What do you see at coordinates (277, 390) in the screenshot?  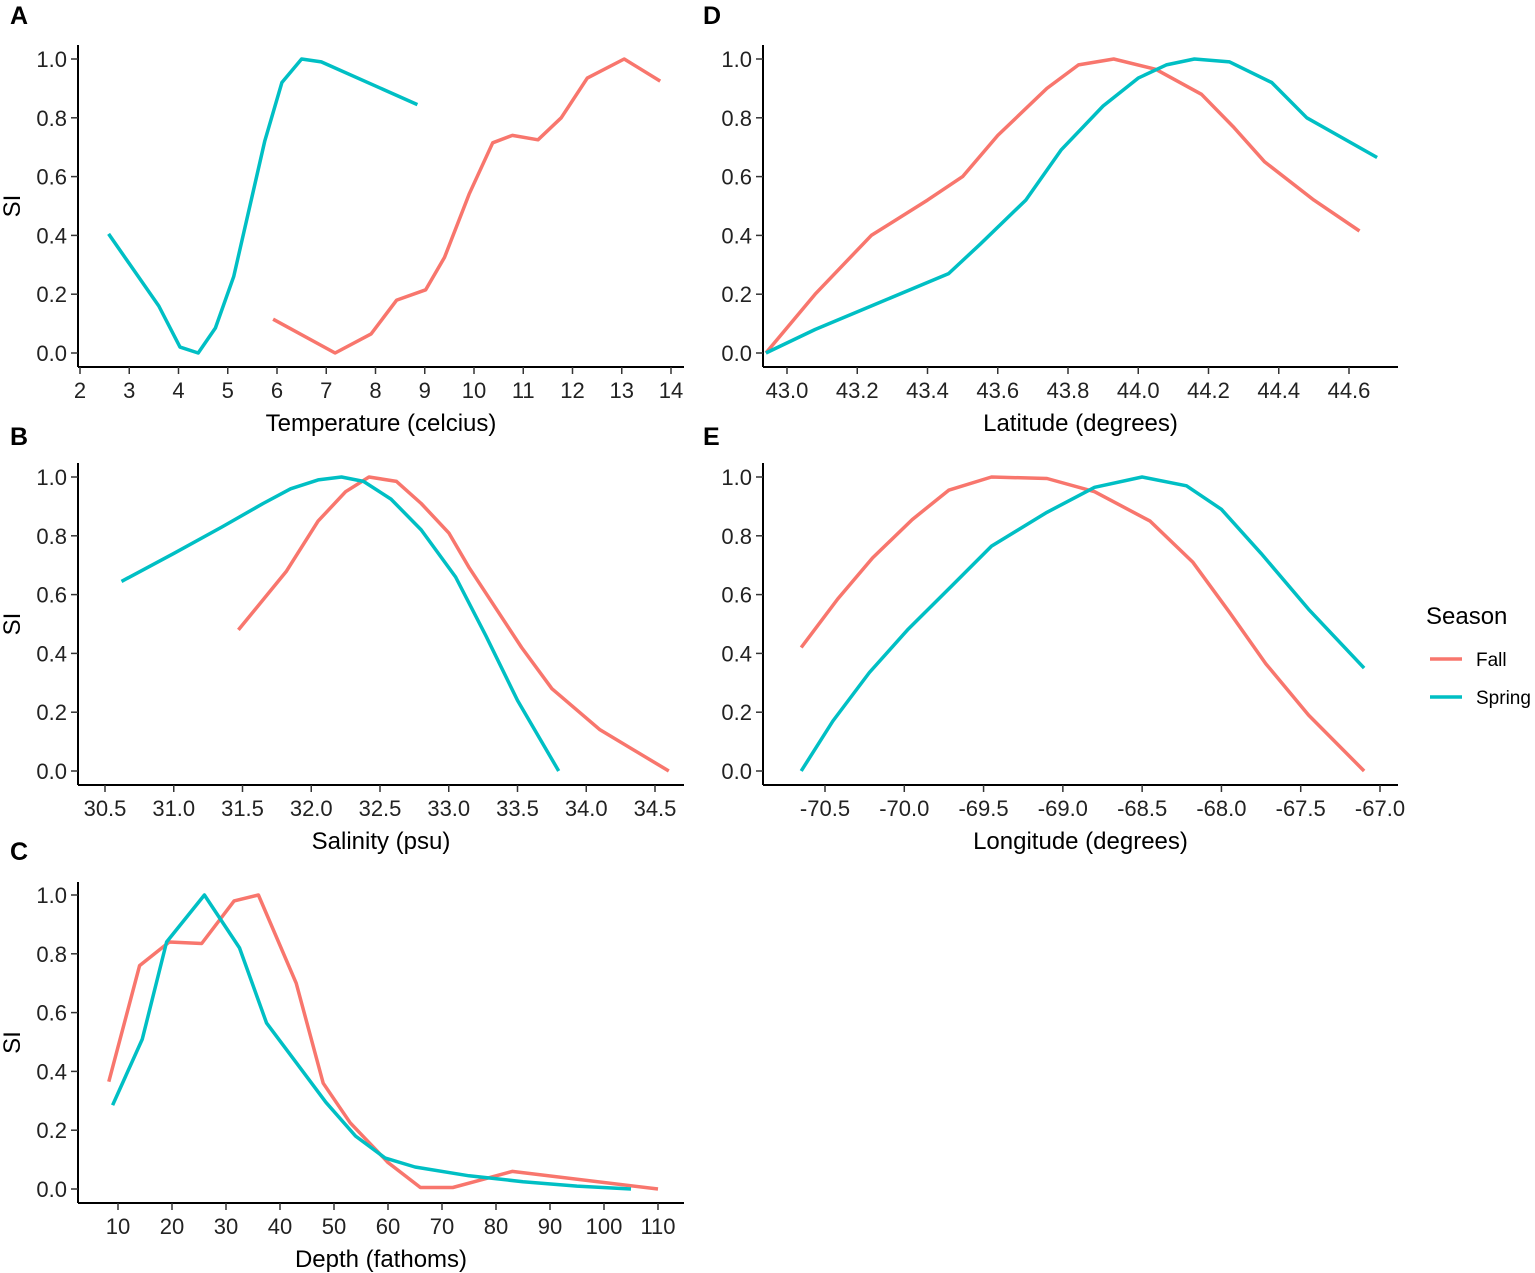 I see `x-tick-label: 6` at bounding box center [277, 390].